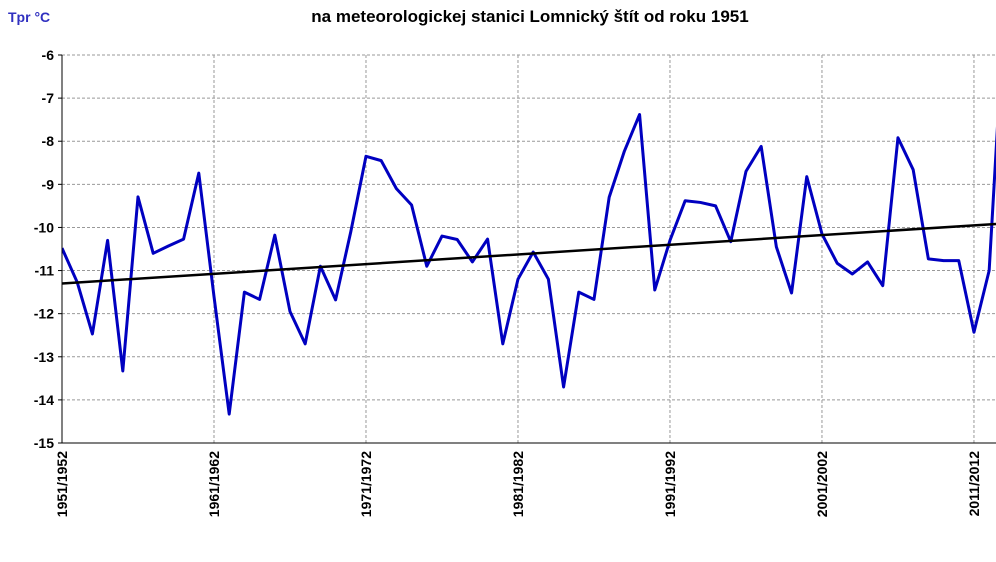 Image resolution: width=996 pixels, height=562 pixels. What do you see at coordinates (48, 184) in the screenshot?
I see `y-tick-label: -9` at bounding box center [48, 184].